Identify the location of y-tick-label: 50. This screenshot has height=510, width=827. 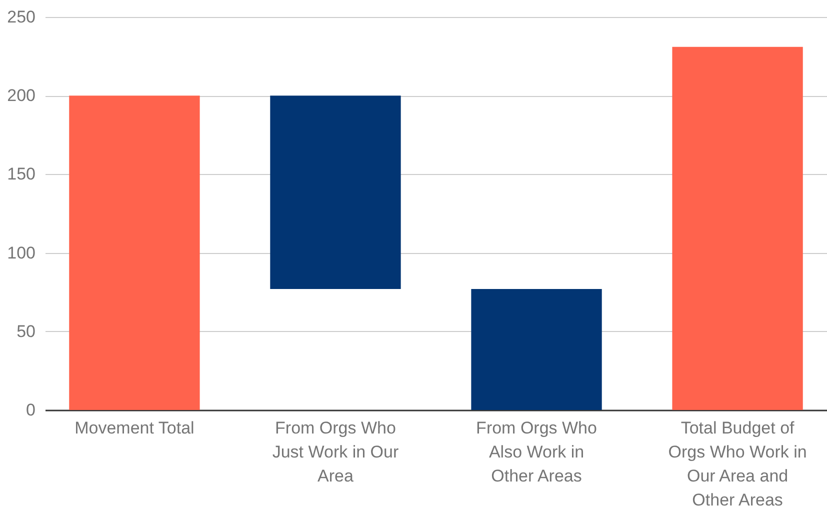
(26, 331).